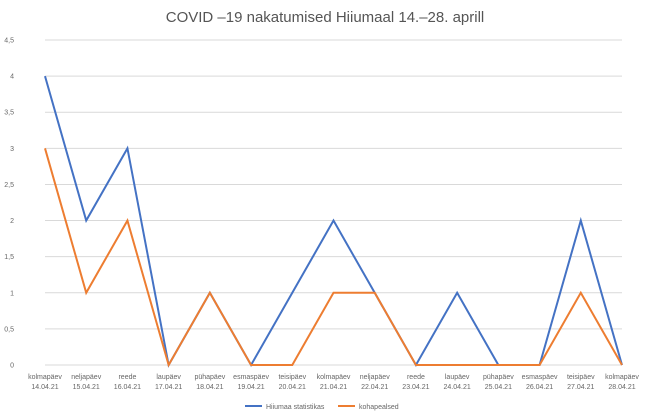 This screenshot has width=650, height=419. What do you see at coordinates (9, 257) in the screenshot?
I see `y-tick-label: 1,5` at bounding box center [9, 257].